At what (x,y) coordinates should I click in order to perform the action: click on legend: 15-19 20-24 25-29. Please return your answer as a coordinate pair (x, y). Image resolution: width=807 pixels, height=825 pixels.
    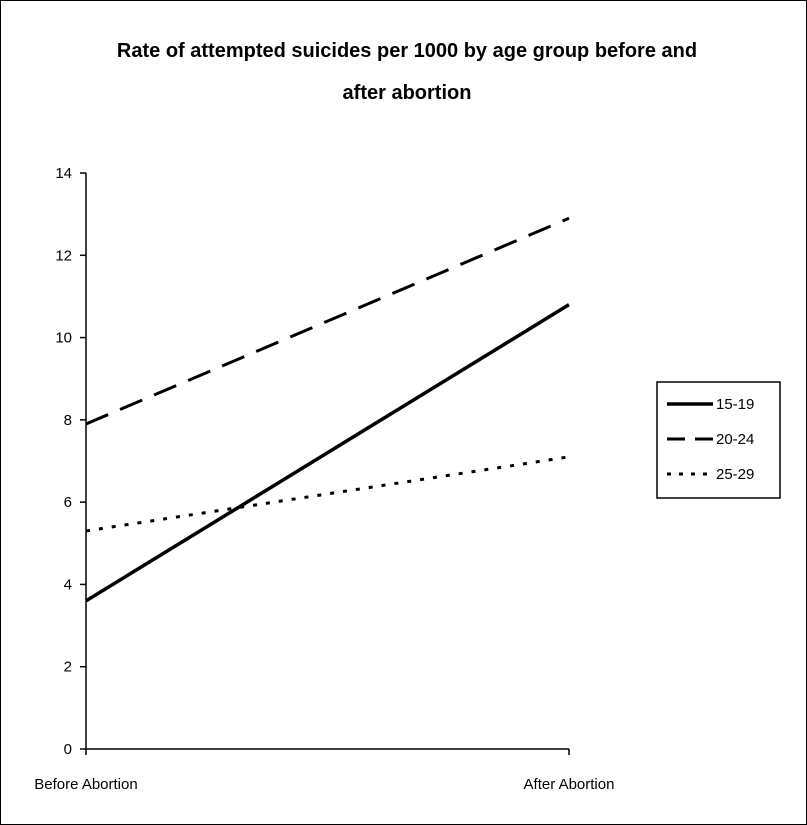
    Looking at the image, I should click on (710, 439).